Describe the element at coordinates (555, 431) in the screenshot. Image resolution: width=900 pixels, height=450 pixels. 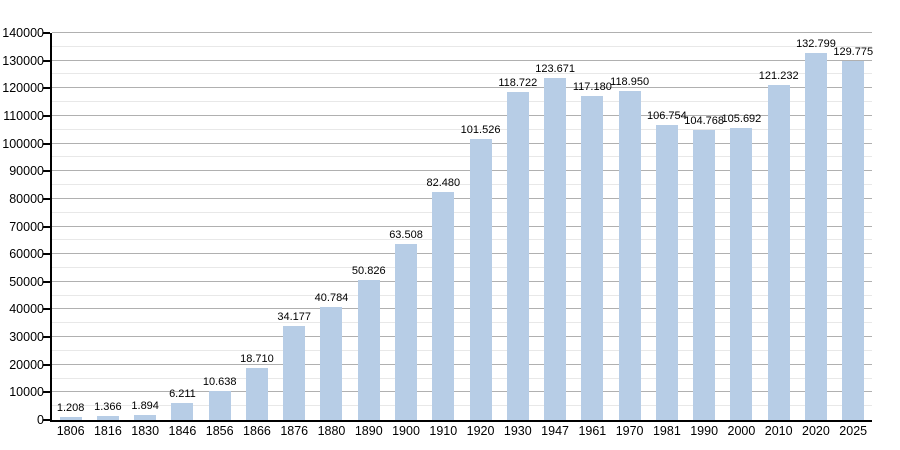
I see `x-axis-tick-label: 1947` at that location.